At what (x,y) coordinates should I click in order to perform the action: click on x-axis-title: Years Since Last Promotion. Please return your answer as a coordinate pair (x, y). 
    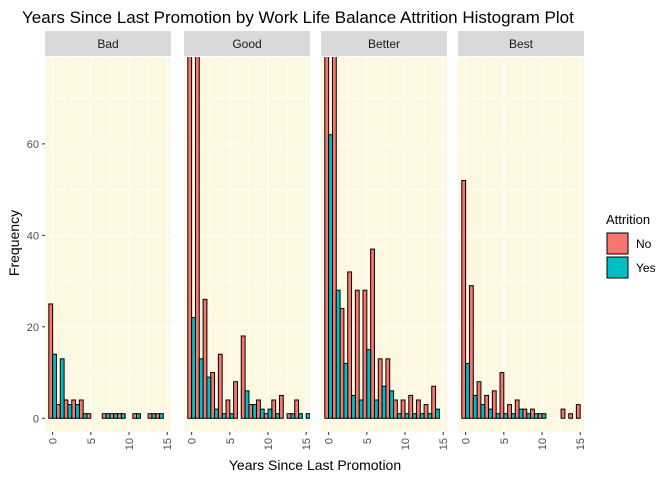
    Looking at the image, I should click on (315, 465).